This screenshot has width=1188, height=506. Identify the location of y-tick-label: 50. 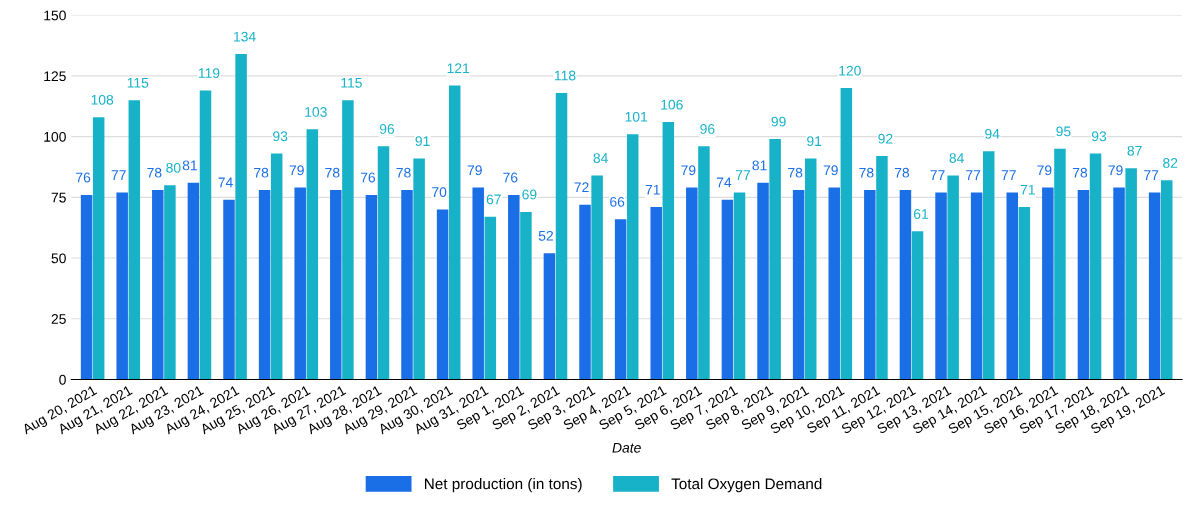
(58, 258).